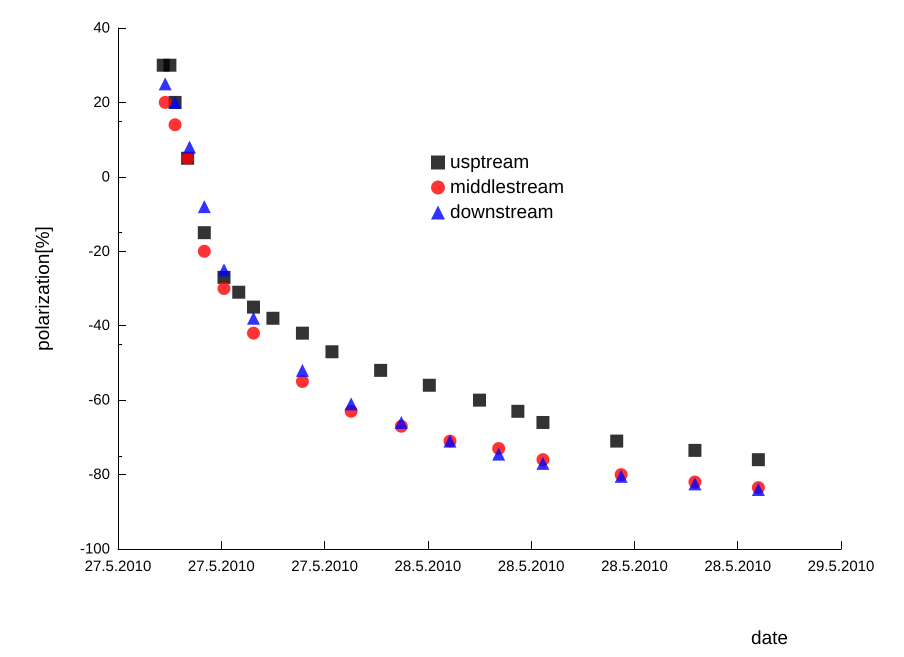 The height and width of the screenshot is (657, 904). Describe the element at coordinates (507, 187) in the screenshot. I see `legend-label: middlestream` at that location.